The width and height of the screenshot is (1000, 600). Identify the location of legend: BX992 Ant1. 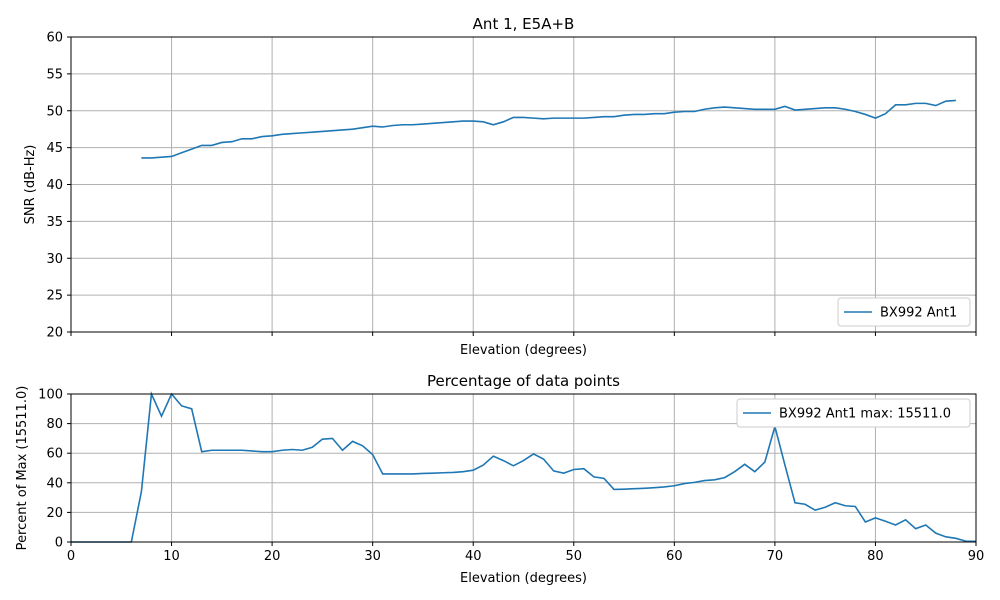
(904, 312).